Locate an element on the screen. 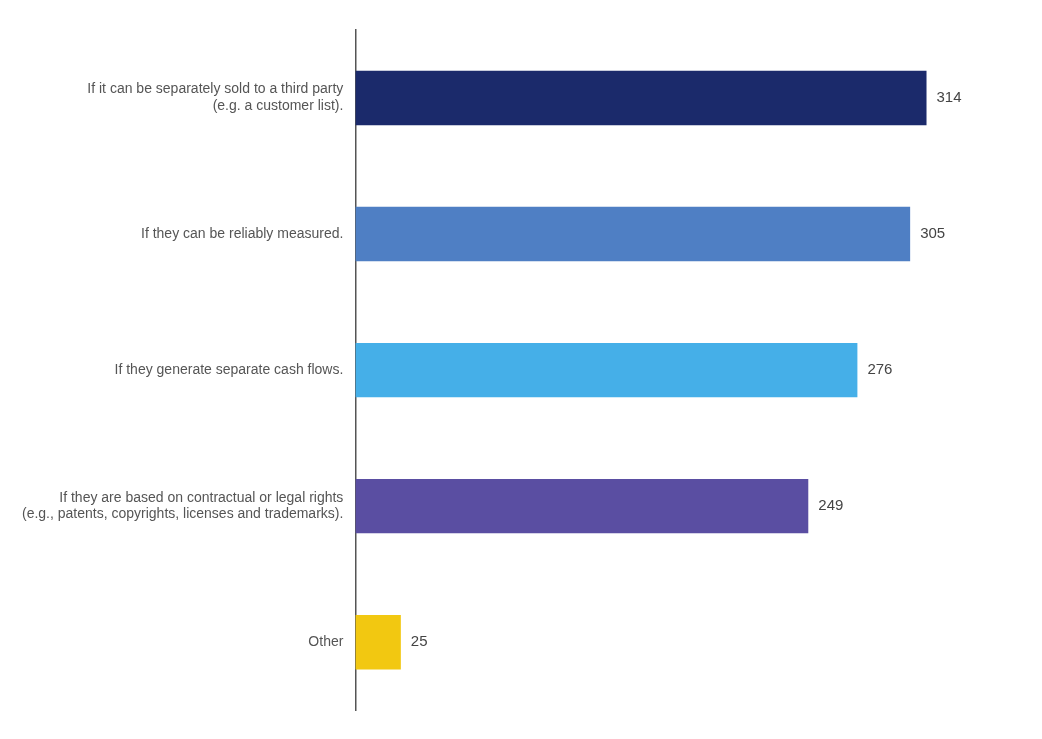 This screenshot has height=739, width=1042. y-tick-label: If they are based on contractual or legal rights (e.g., patents, copyrights, licenses and trademarks). is located at coordinates (183, 505).